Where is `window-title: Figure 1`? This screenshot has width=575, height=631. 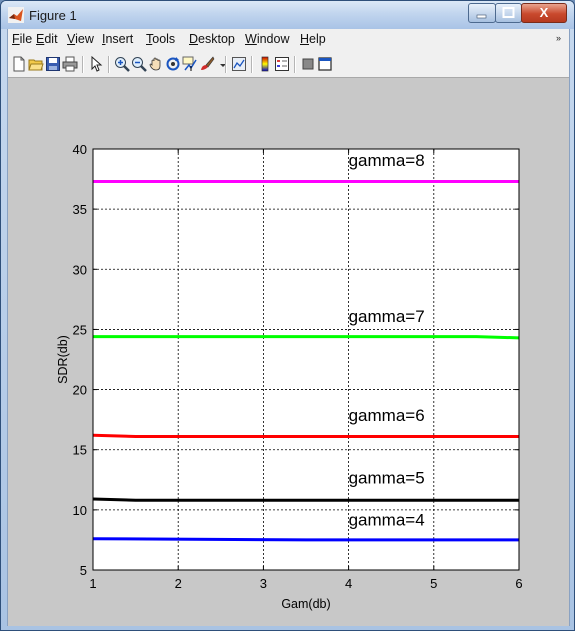
window-title: Figure 1 is located at coordinates (53, 15).